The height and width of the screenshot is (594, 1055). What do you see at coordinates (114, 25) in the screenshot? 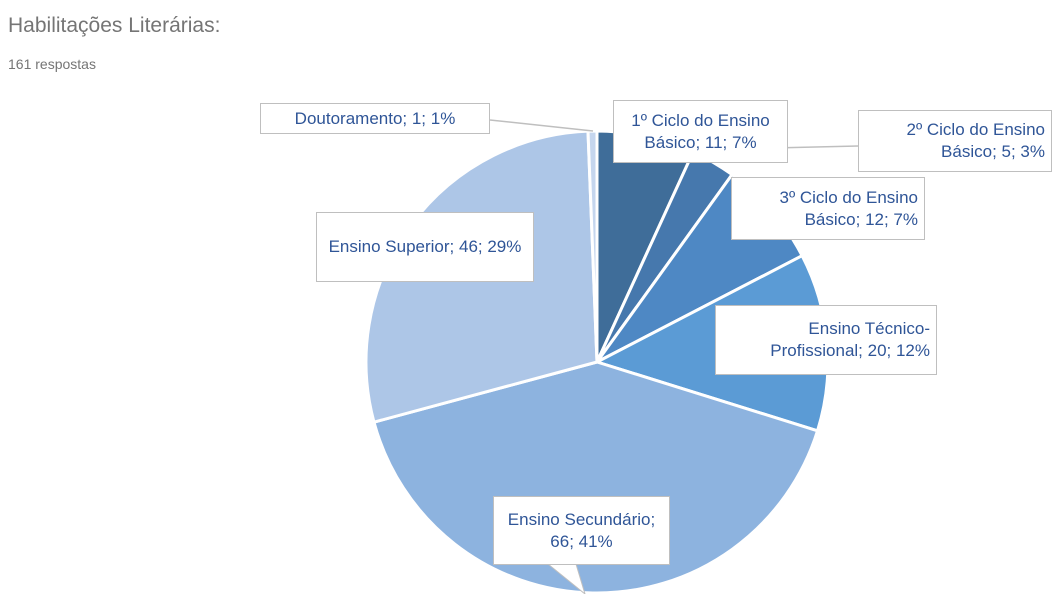
I see `chart-title: Habilitações Literárias:` at bounding box center [114, 25].